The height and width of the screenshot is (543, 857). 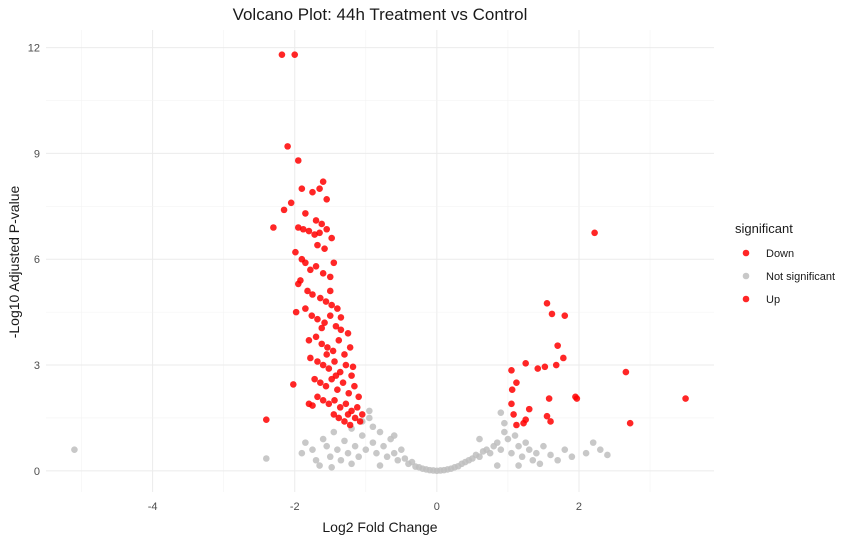 What do you see at coordinates (295, 507) in the screenshot?
I see `x-tick-label: -2` at bounding box center [295, 507].